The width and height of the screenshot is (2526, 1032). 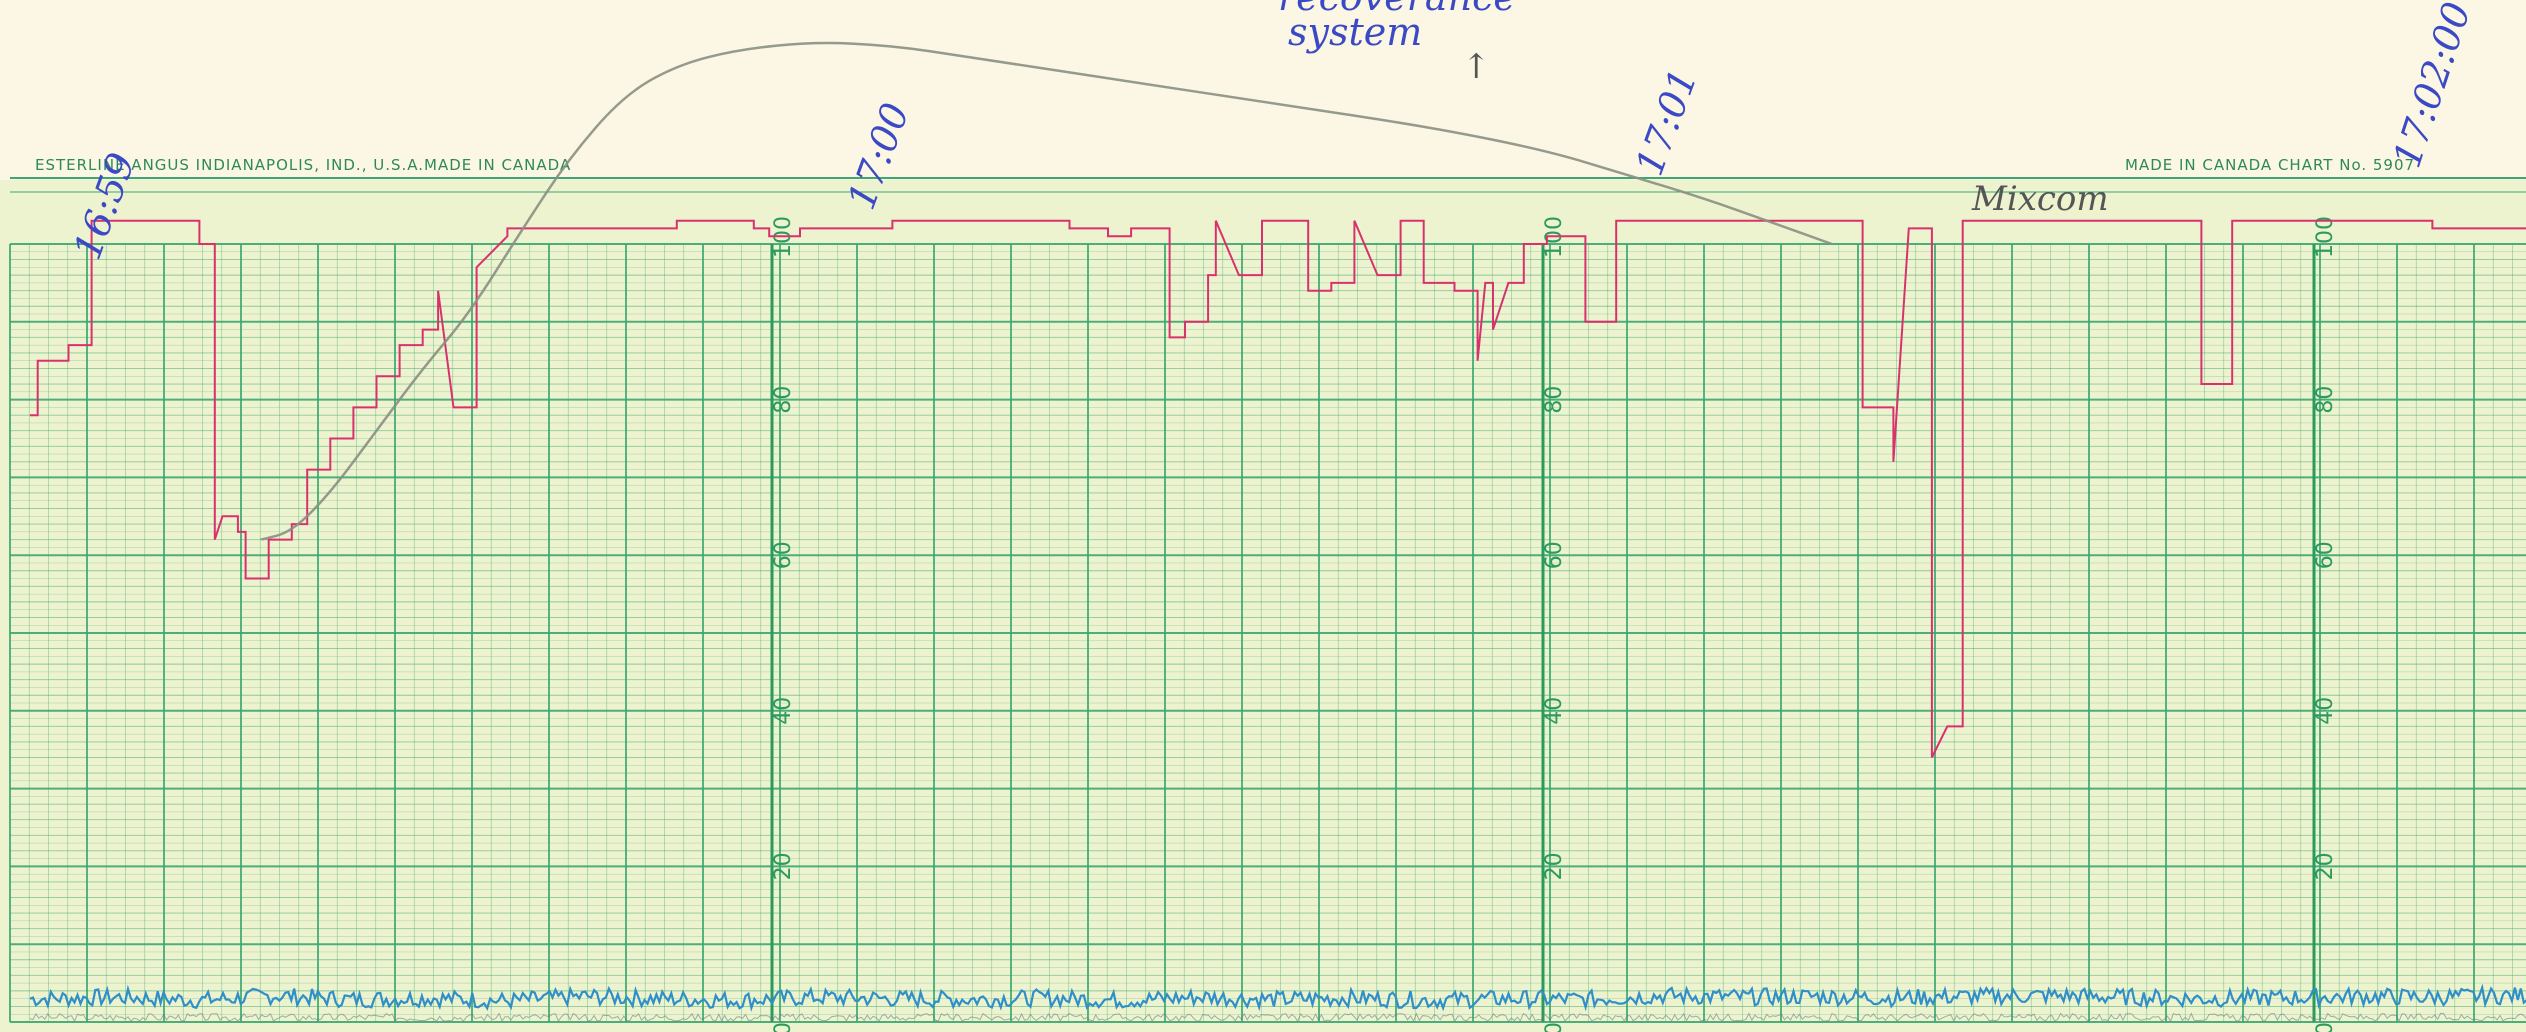 What do you see at coordinates (1277, 1017) in the screenshot?
I see `series-line-secondary` at bounding box center [1277, 1017].